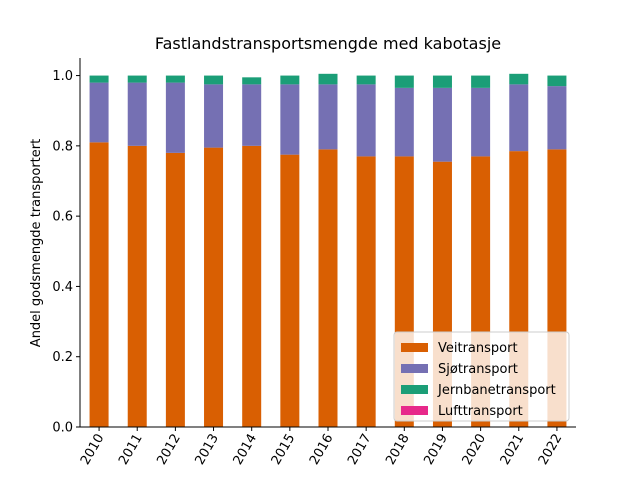 This screenshot has height=484, width=640. Describe the element at coordinates (99, 285) in the screenshot. I see `bar-veitransport-2010` at that location.